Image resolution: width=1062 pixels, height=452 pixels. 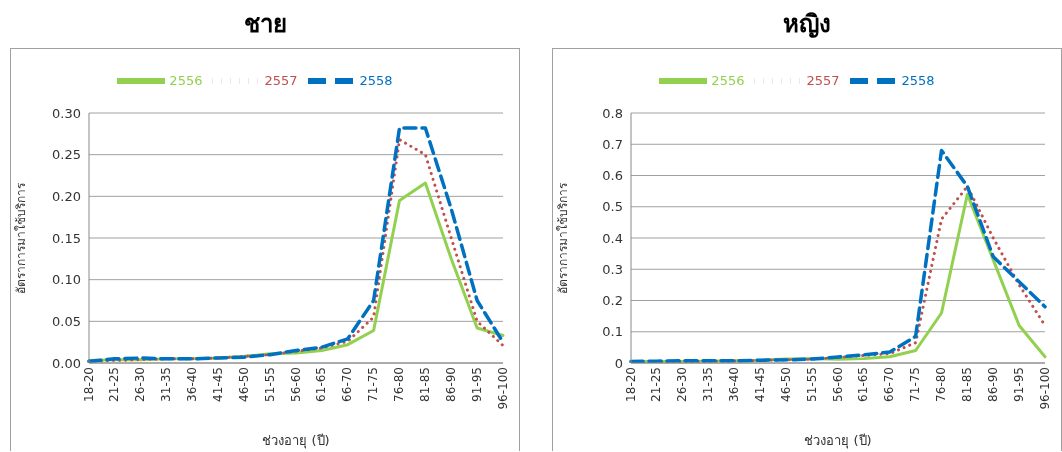 What do you see at coordinates (66, 113) in the screenshot?
I see `y-tick-label: 0.30` at bounding box center [66, 113].